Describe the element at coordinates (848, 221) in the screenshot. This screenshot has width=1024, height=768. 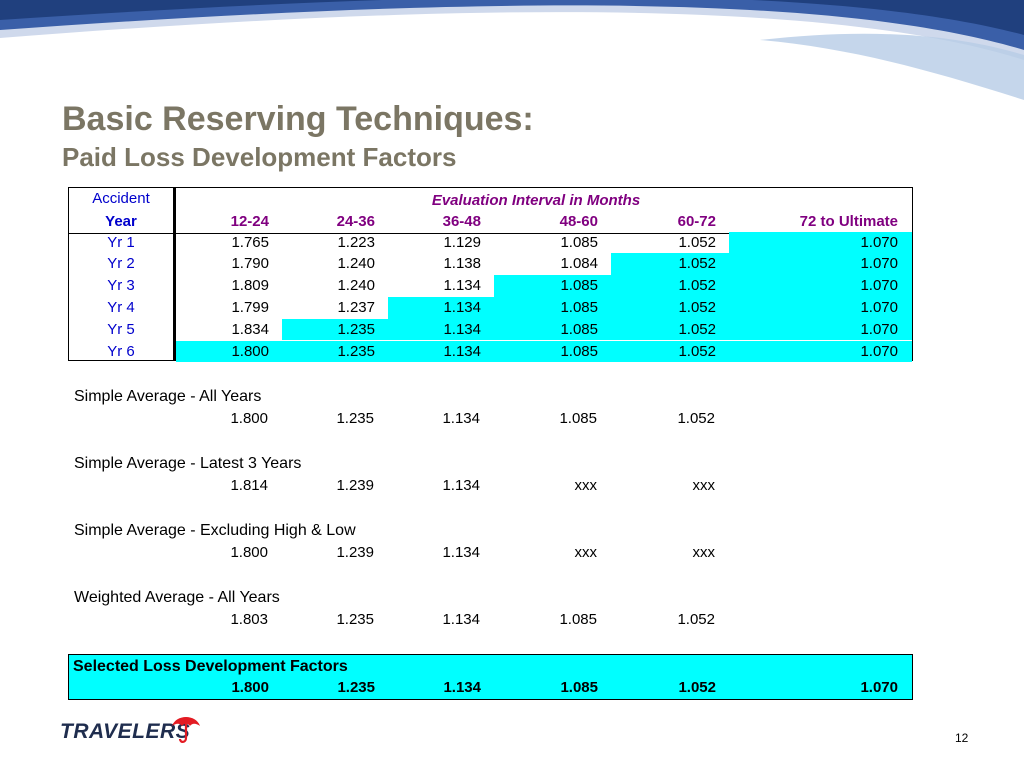
I see `column-header: 72 to Ultimate` at that location.